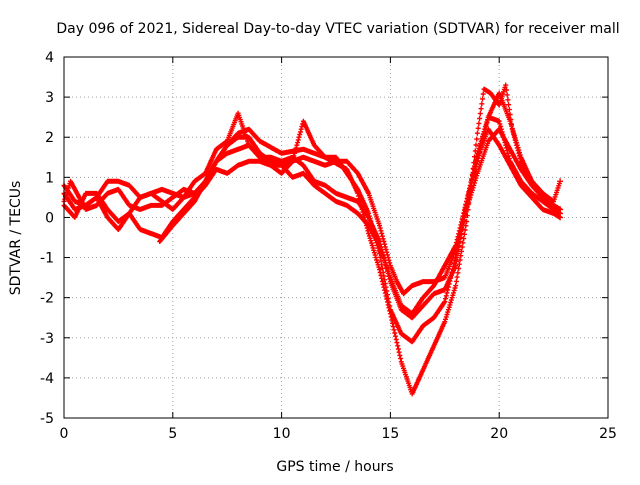  Describe the element at coordinates (49, 178) in the screenshot. I see `y-tick-label: 1` at that location.